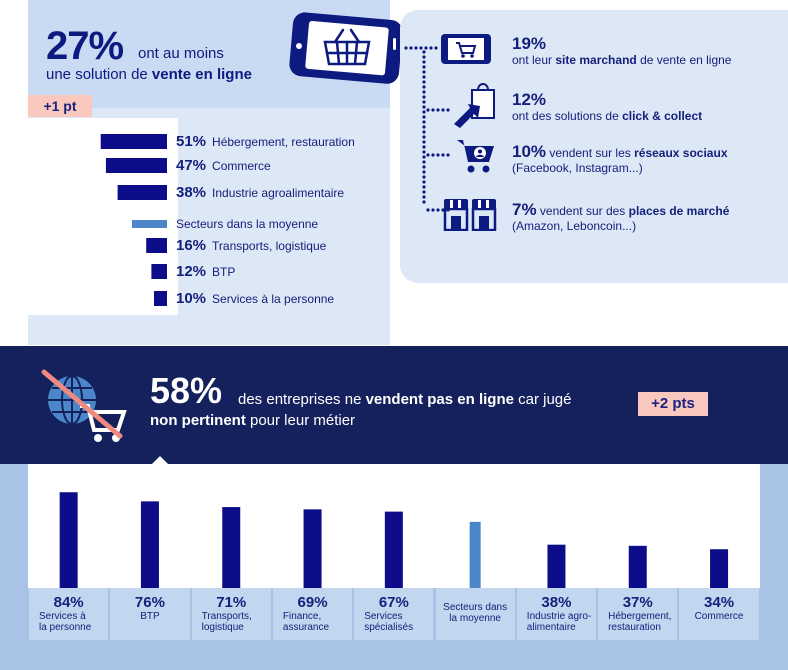  What do you see at coordinates (226, 622) in the screenshot?
I see `vbar-category-2: Transports, logistique` at bounding box center [226, 622].